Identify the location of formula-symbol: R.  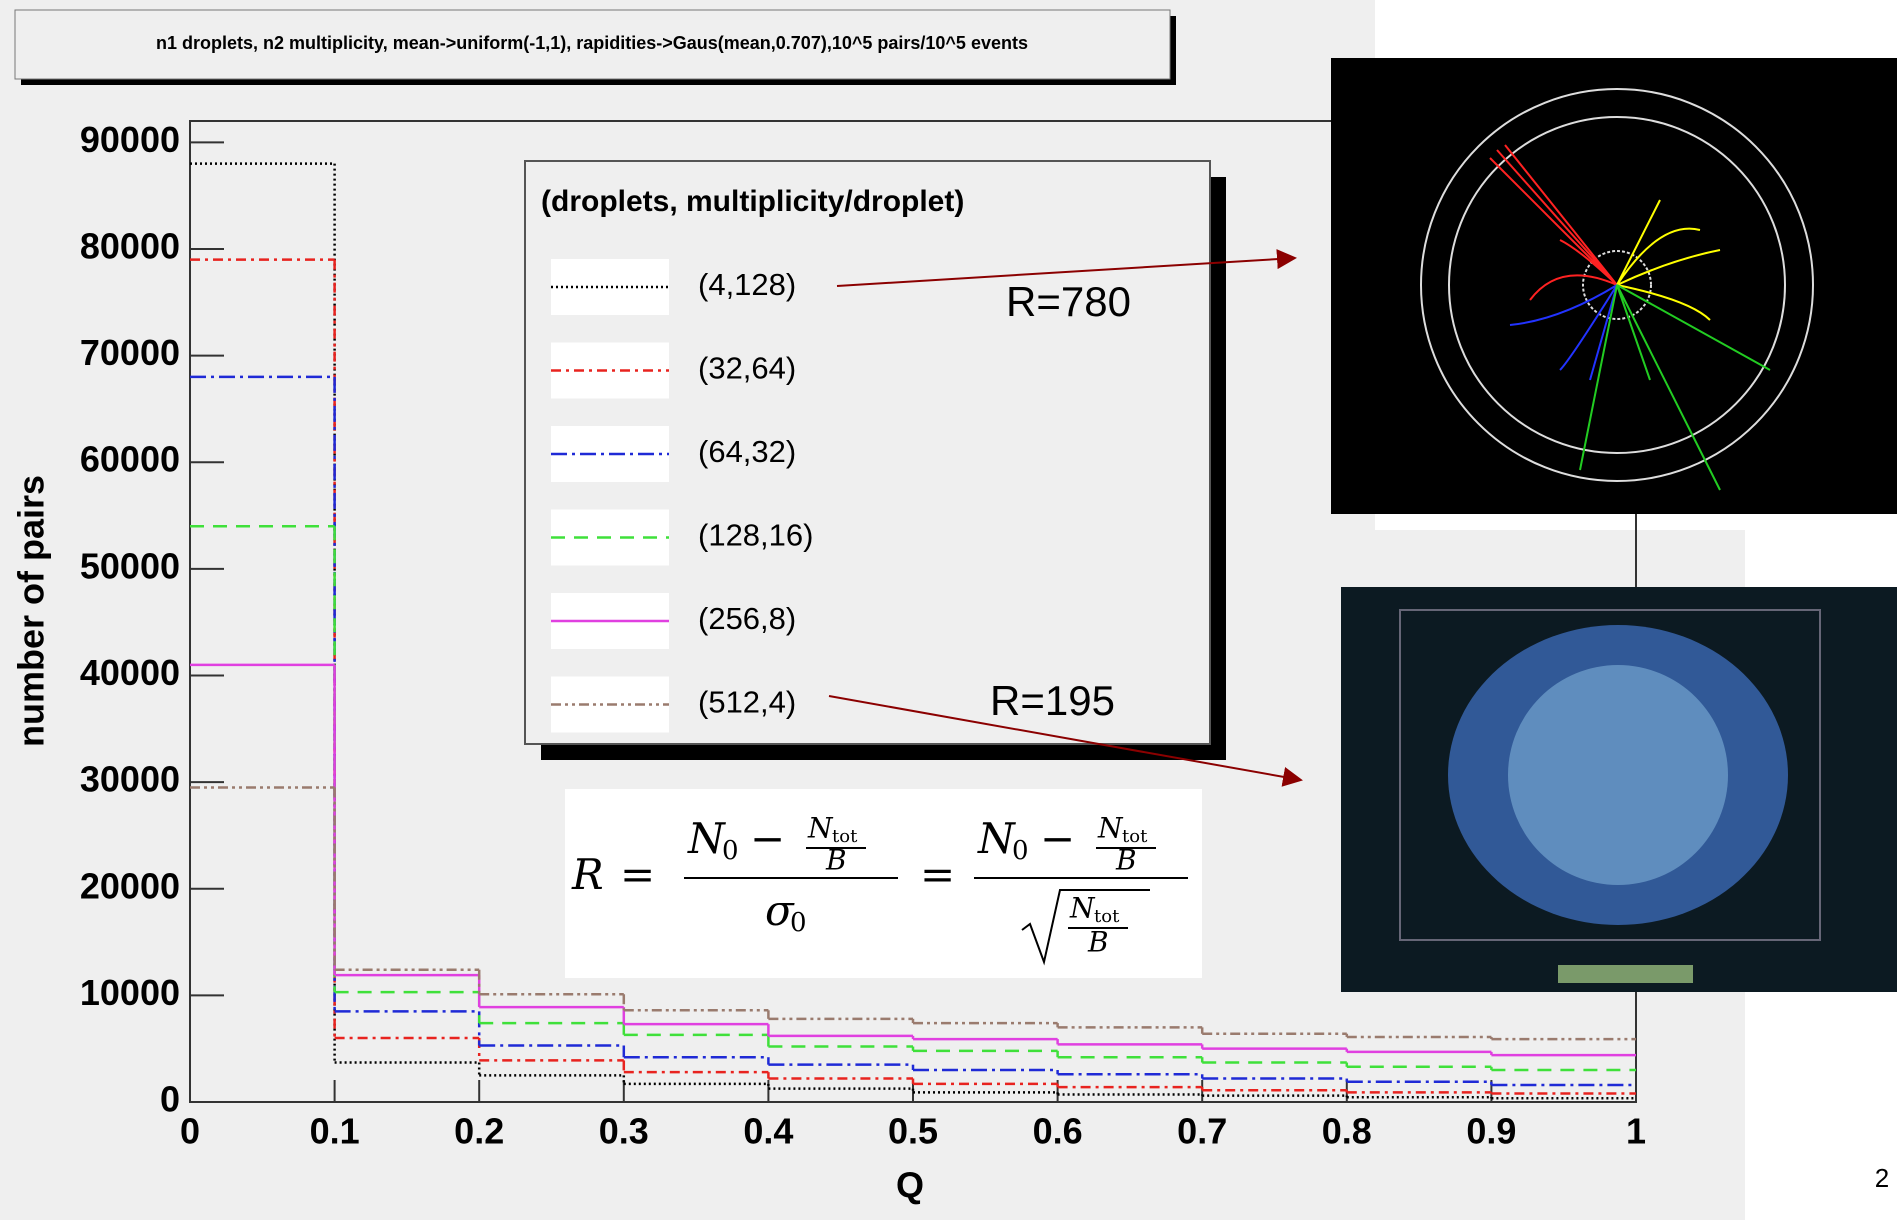
(587, 874).